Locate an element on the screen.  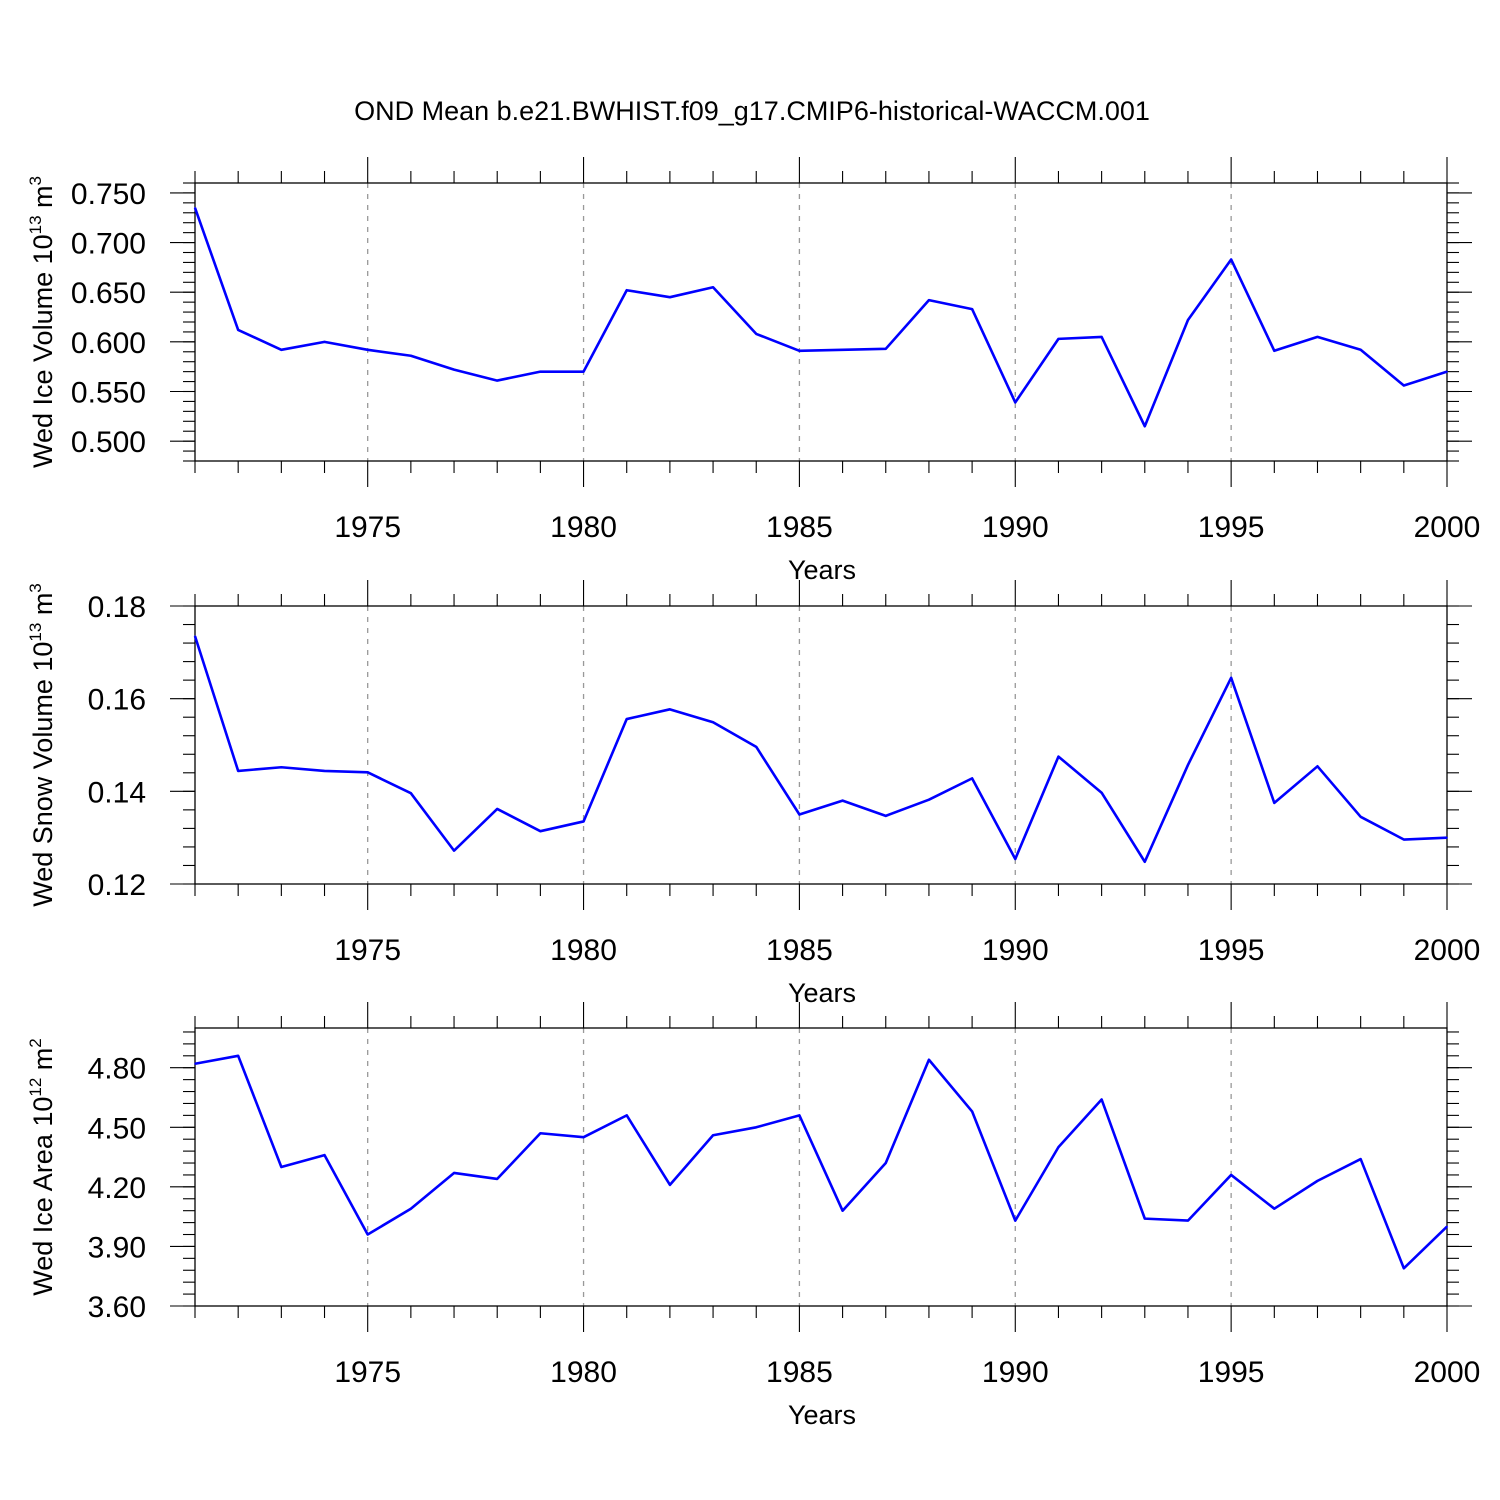
y-tick-label: 4.80 is located at coordinates (117, 1069).